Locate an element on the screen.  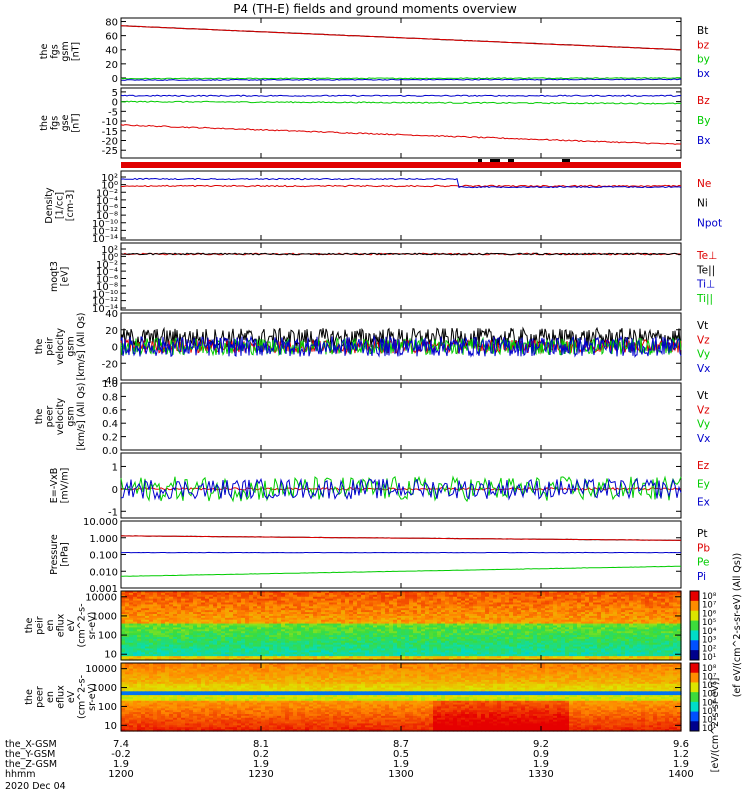
y-tick-label: -20 is located at coordinates (110, 364).